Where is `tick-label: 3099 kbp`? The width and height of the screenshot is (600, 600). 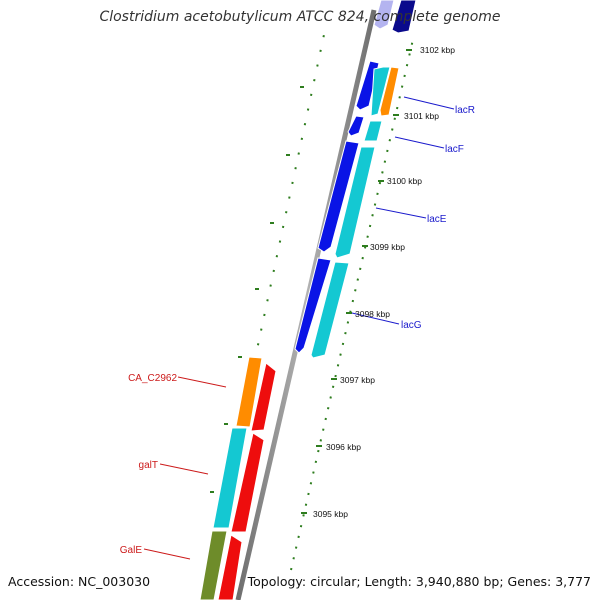
tick-label: 3099 kbp is located at coordinates (387, 247).